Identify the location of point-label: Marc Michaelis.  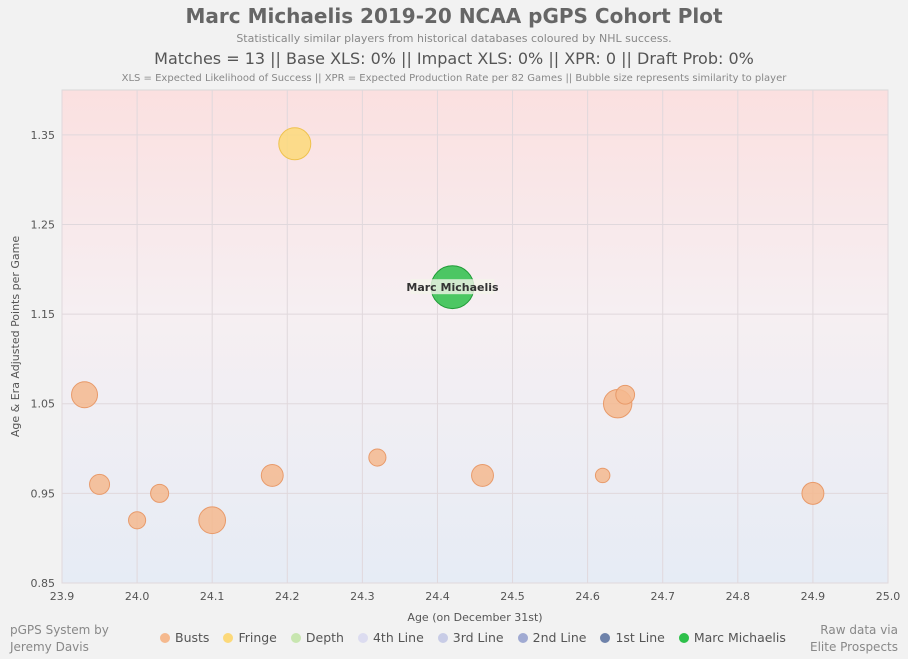
(452, 287).